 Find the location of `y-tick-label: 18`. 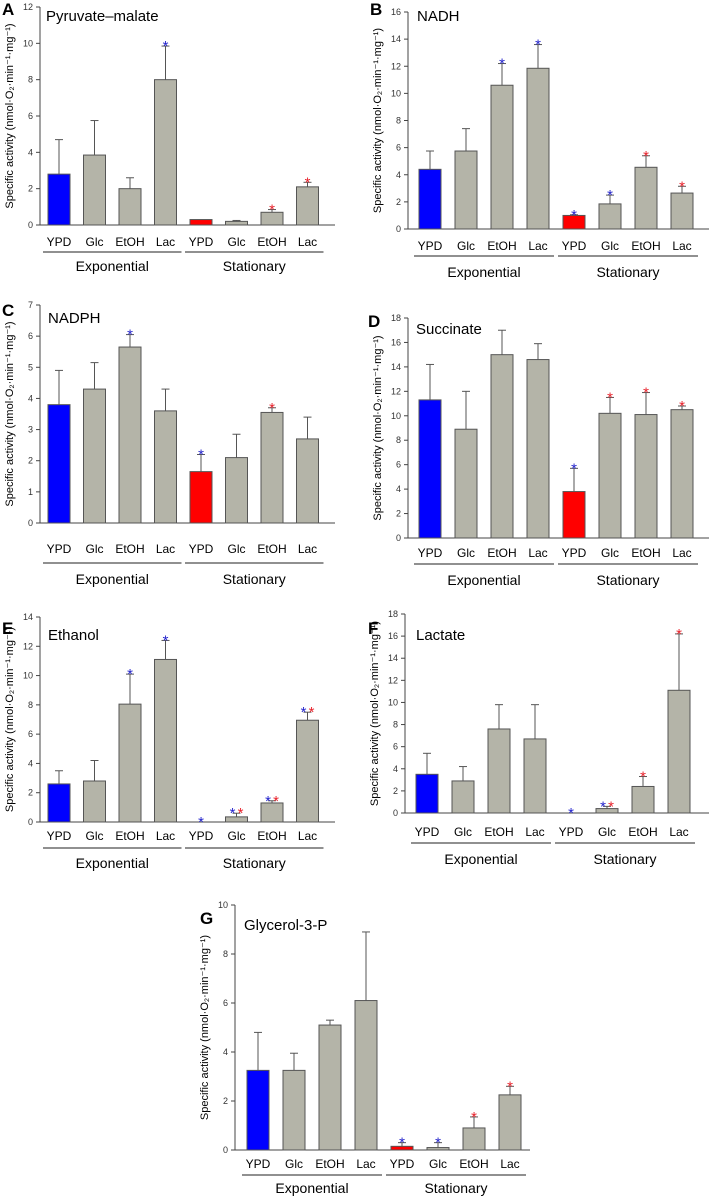

y-tick-label: 18 is located at coordinates (396, 318).